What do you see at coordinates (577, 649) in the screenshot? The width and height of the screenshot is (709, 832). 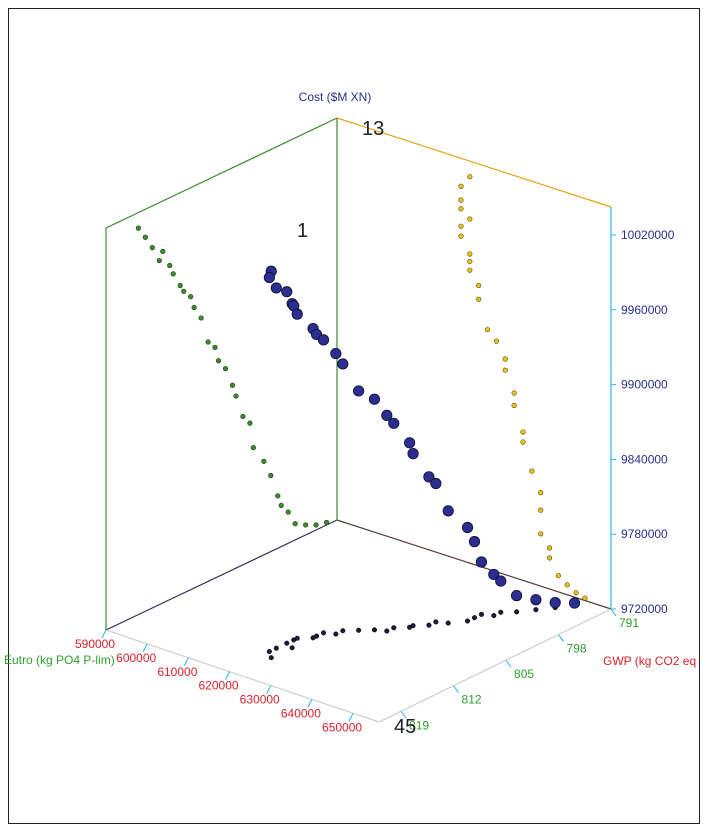 I see `gwp-tick-label: 798` at bounding box center [577, 649].